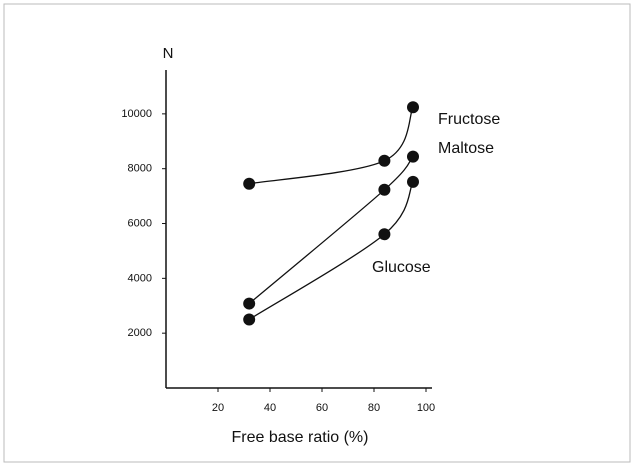 This screenshot has height=466, width=634. Describe the element at coordinates (140, 223) in the screenshot. I see `y-tick-label: 6000` at that location.